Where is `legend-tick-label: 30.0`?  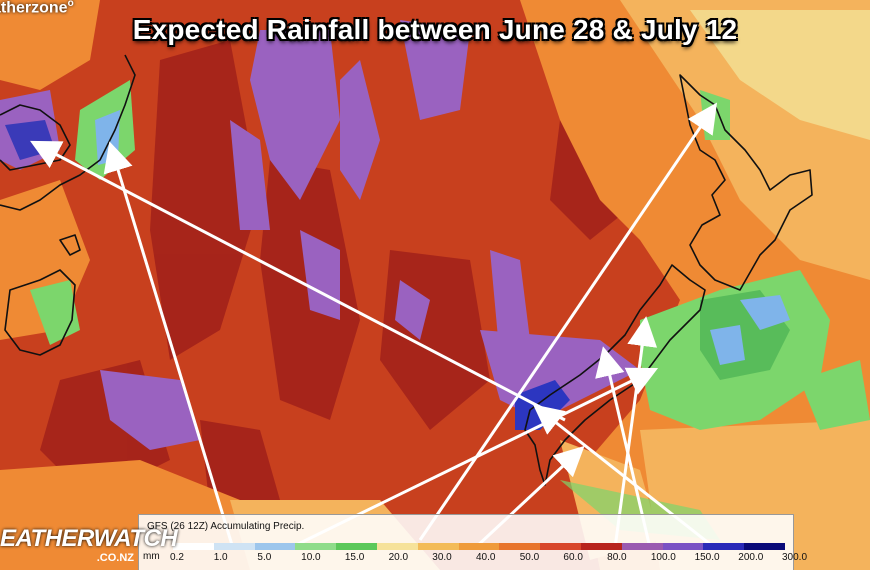
legend-tick-label: 30.0 is located at coordinates (442, 557).